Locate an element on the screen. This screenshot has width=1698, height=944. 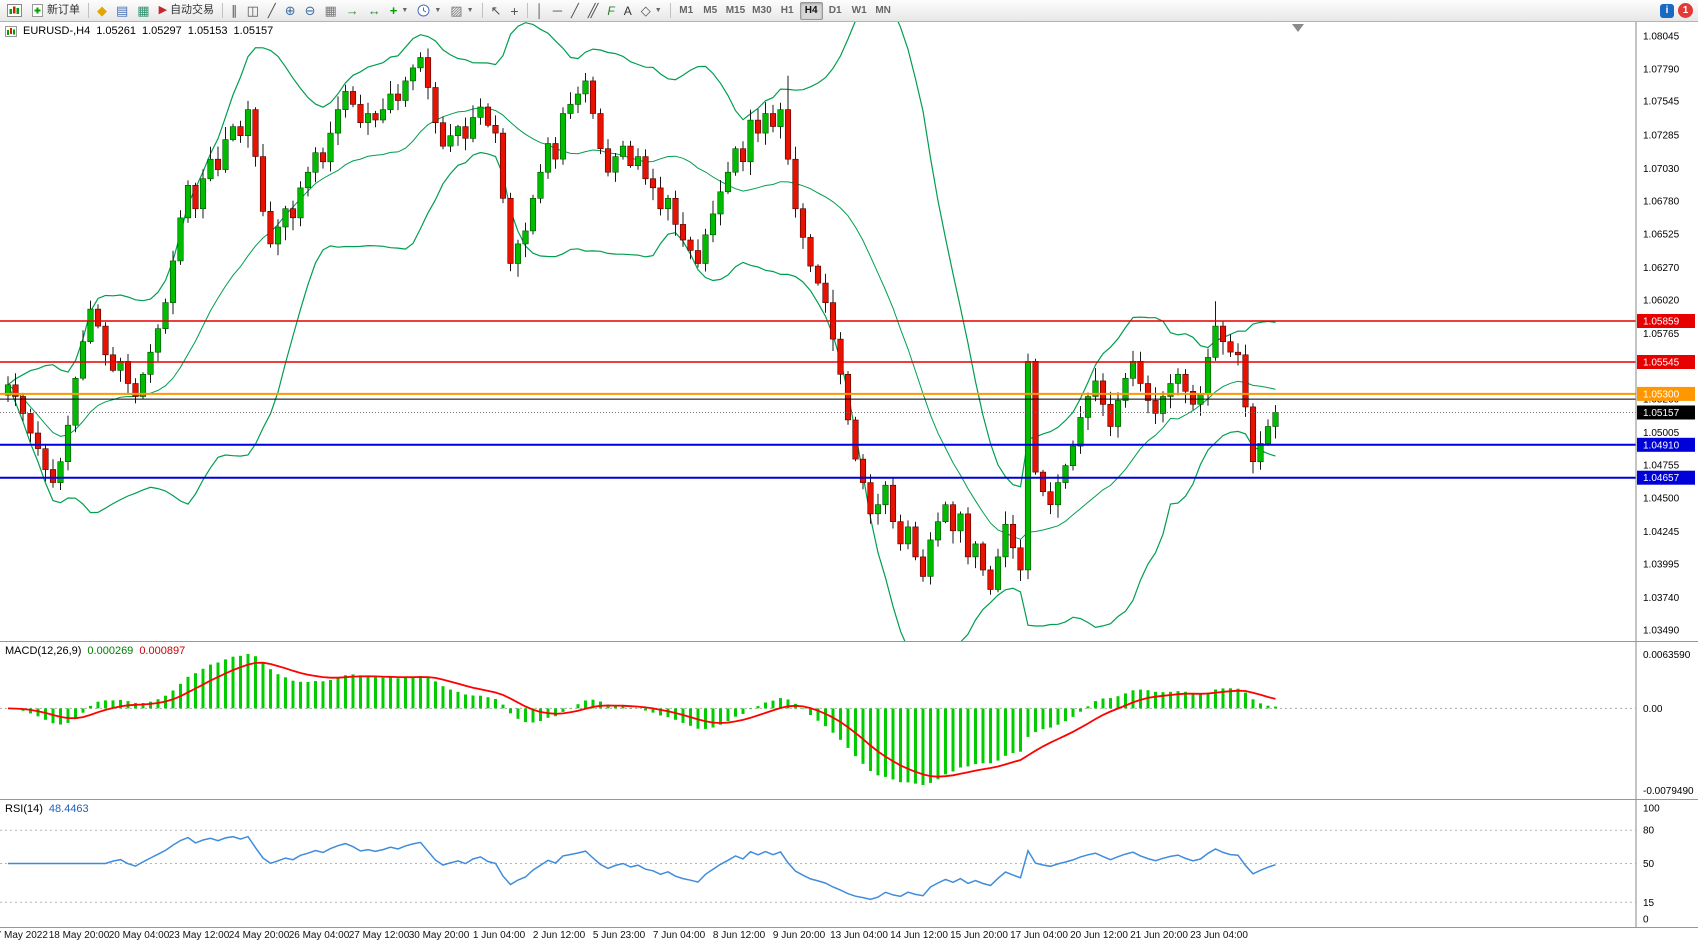
trendline-button: ╱ is located at coordinates (575, 11).